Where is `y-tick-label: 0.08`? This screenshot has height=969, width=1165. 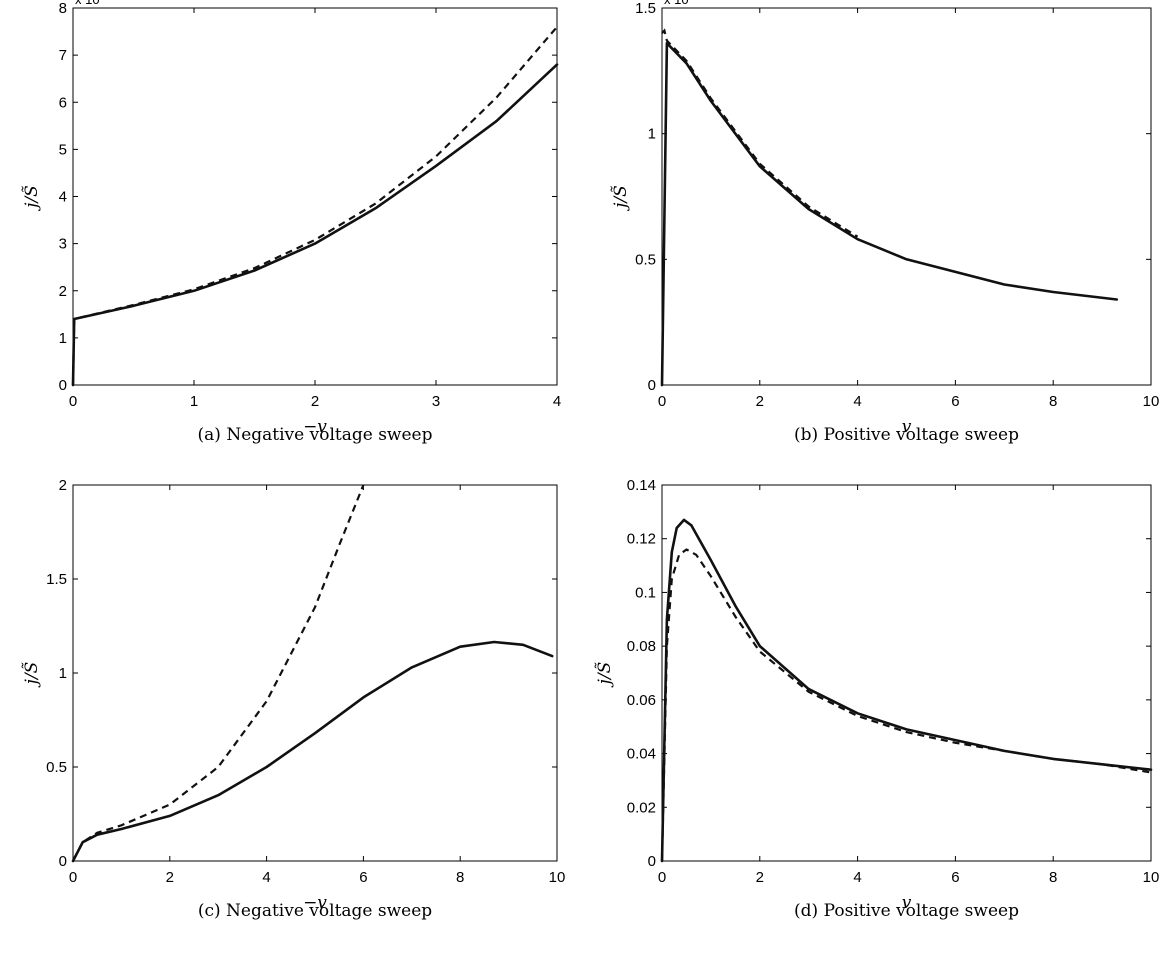 y-tick-label: 0.08 is located at coordinates (641, 646).